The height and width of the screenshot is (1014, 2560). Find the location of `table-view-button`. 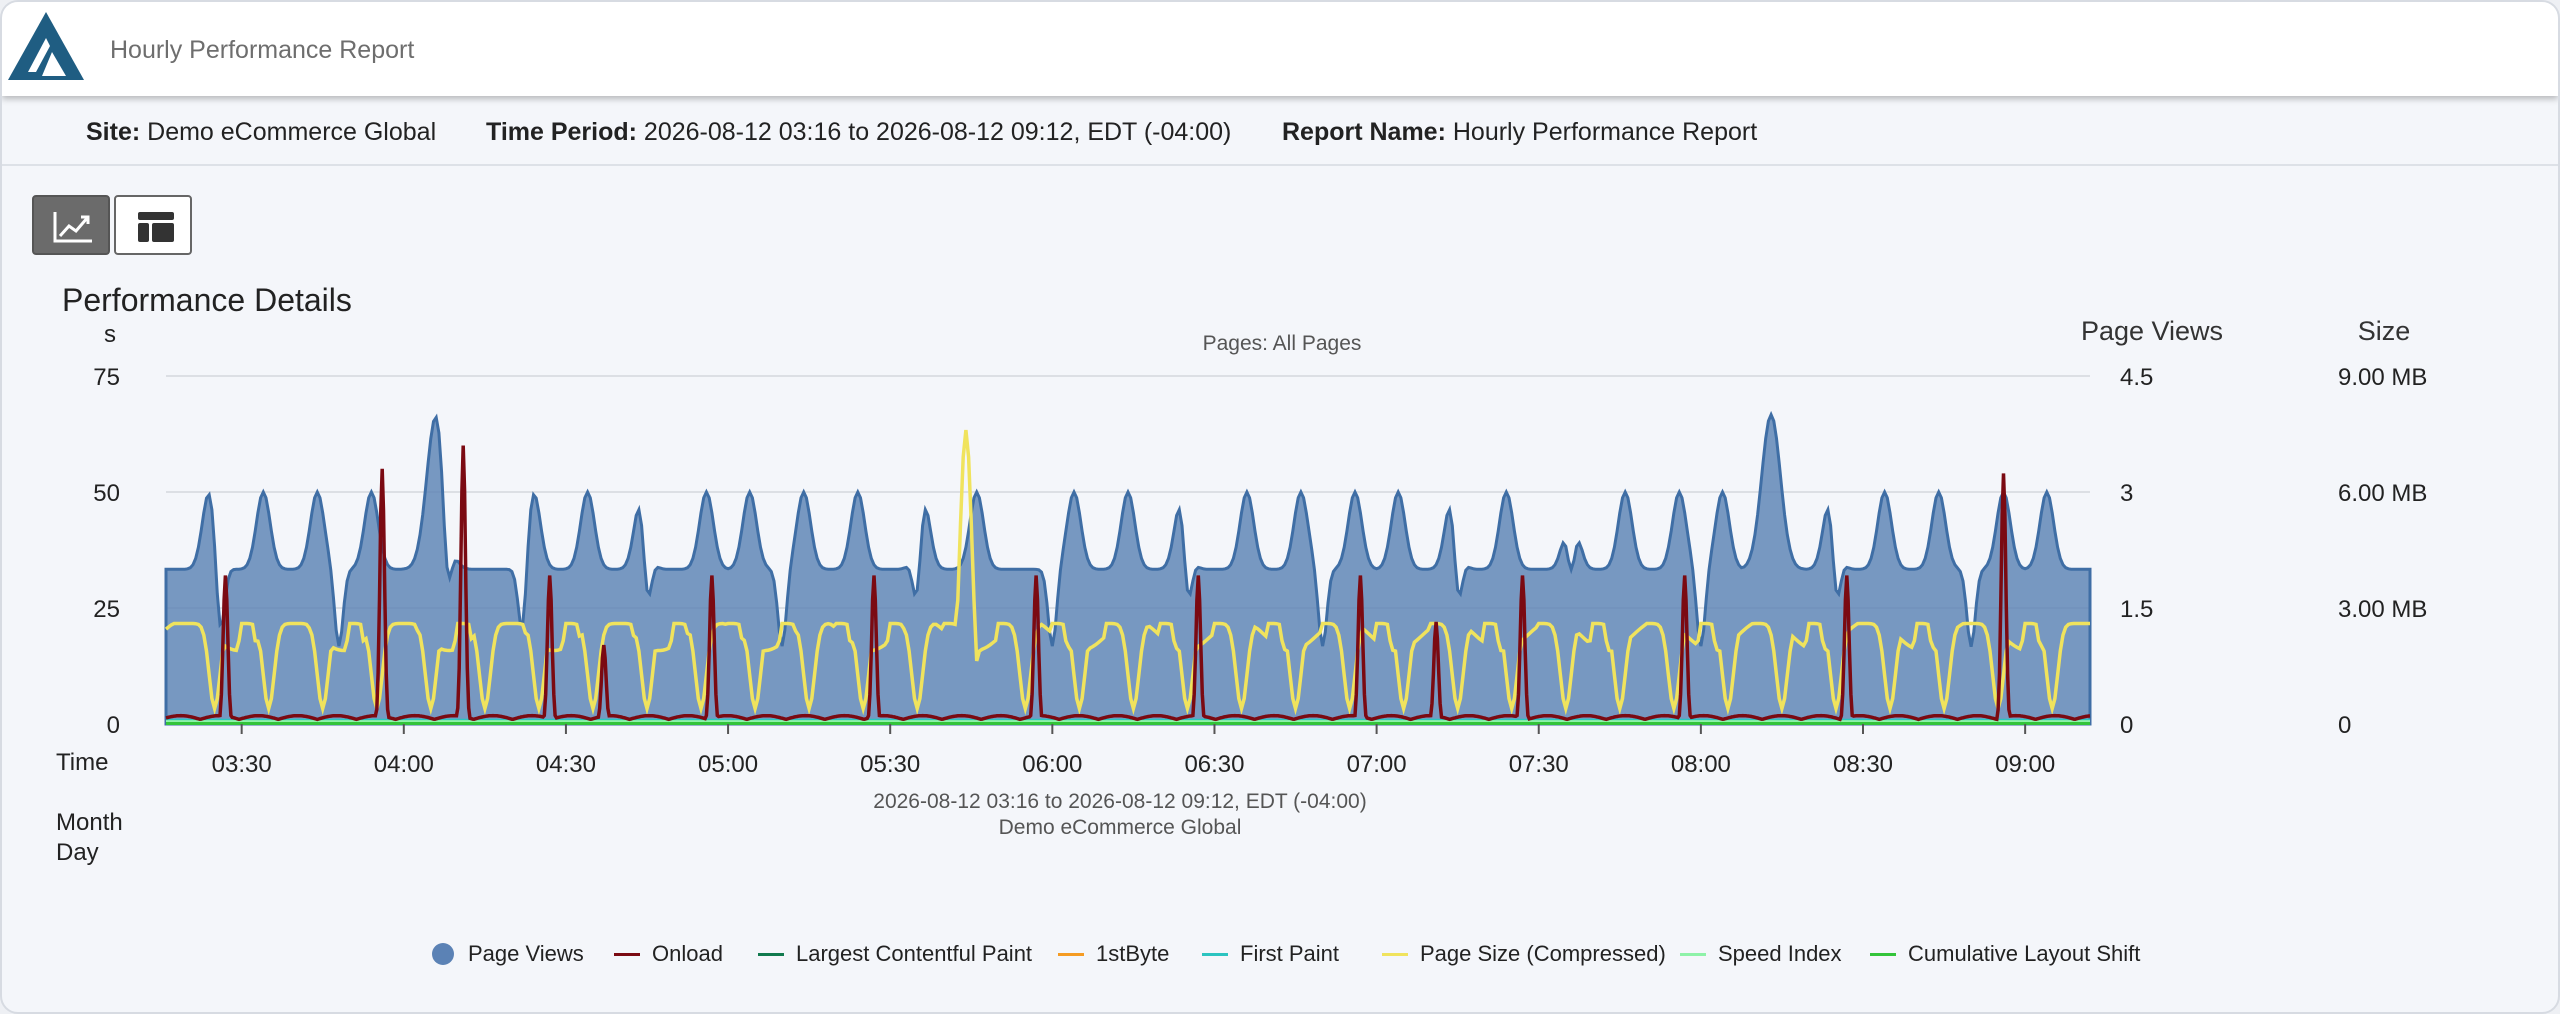

table-view-button is located at coordinates (153, 225).